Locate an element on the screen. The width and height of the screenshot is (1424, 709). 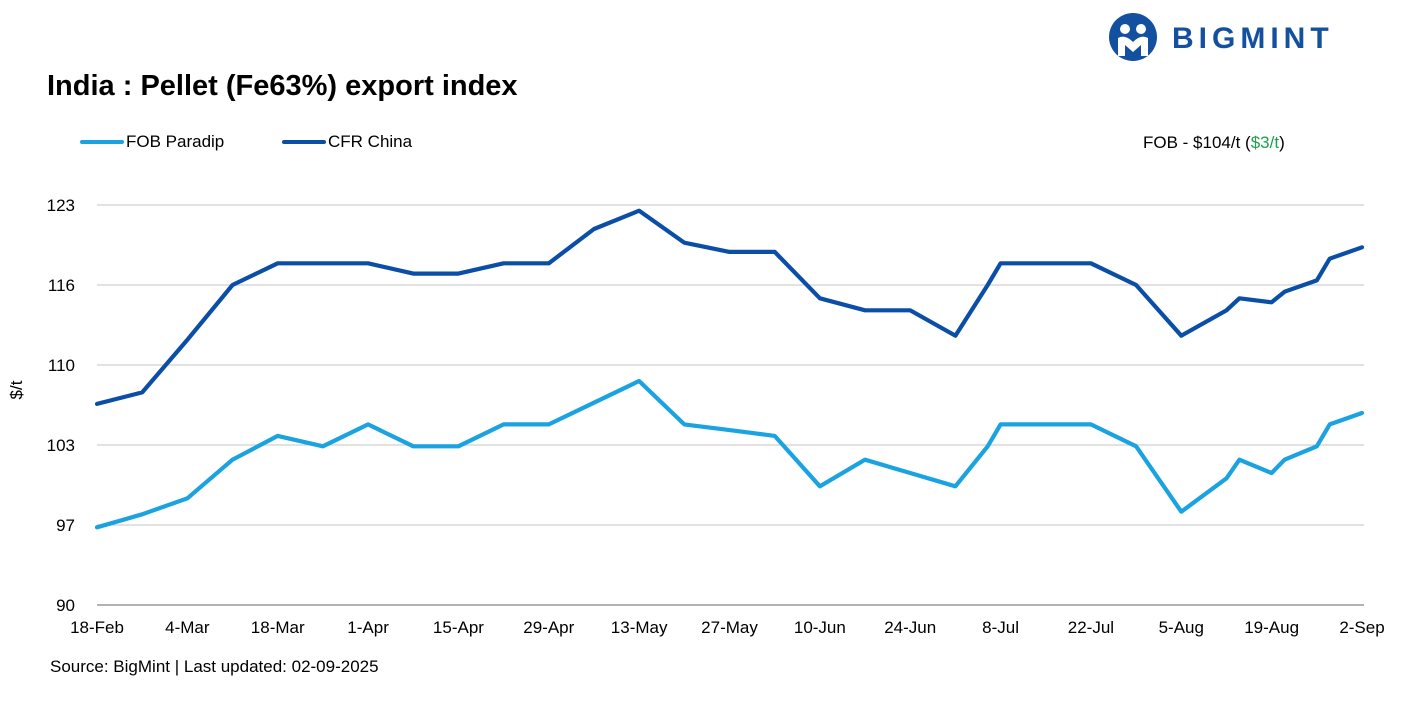
y-tick-label: 97 is located at coordinates (65, 525).